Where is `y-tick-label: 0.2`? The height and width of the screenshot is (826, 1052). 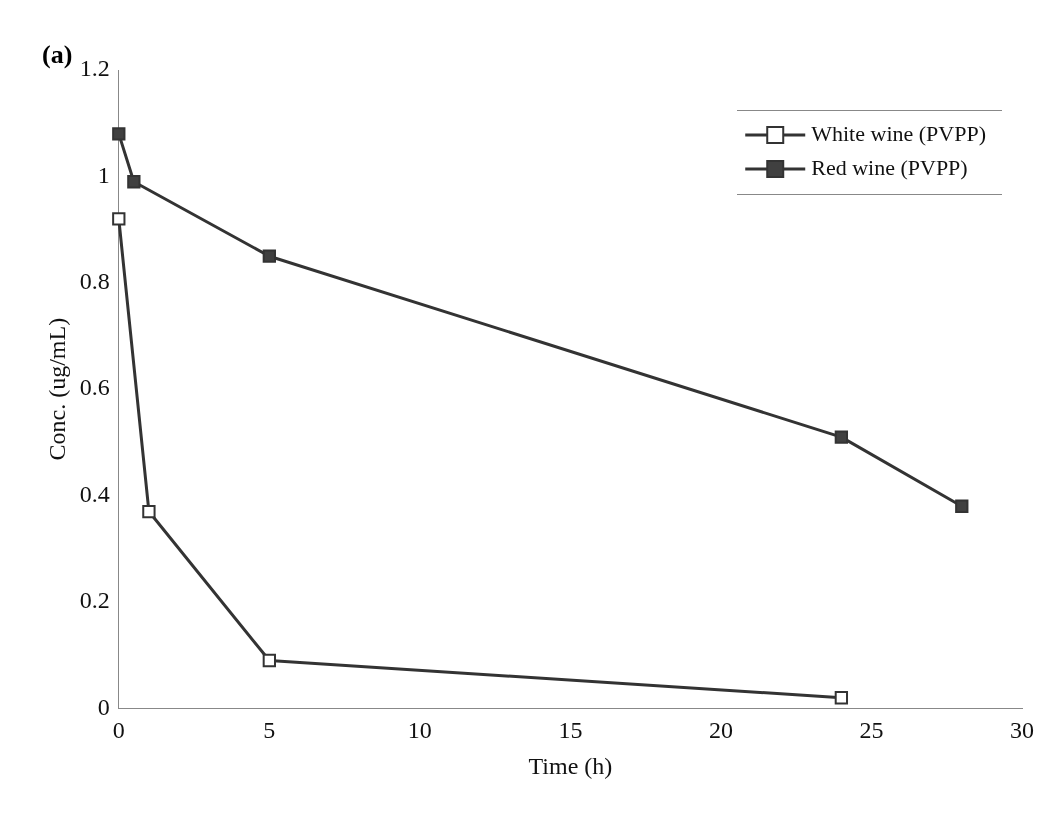 y-tick-label: 0.2 is located at coordinates (94, 600).